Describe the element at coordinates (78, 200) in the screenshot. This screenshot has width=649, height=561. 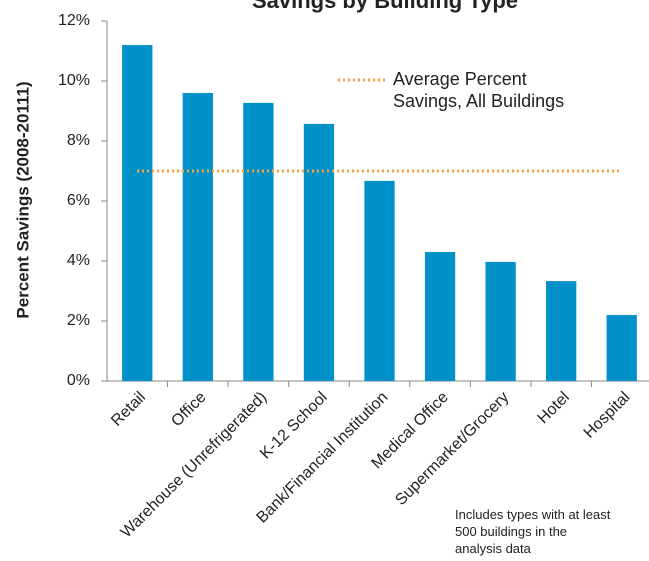
I see `y-tick-label: 6%` at that location.